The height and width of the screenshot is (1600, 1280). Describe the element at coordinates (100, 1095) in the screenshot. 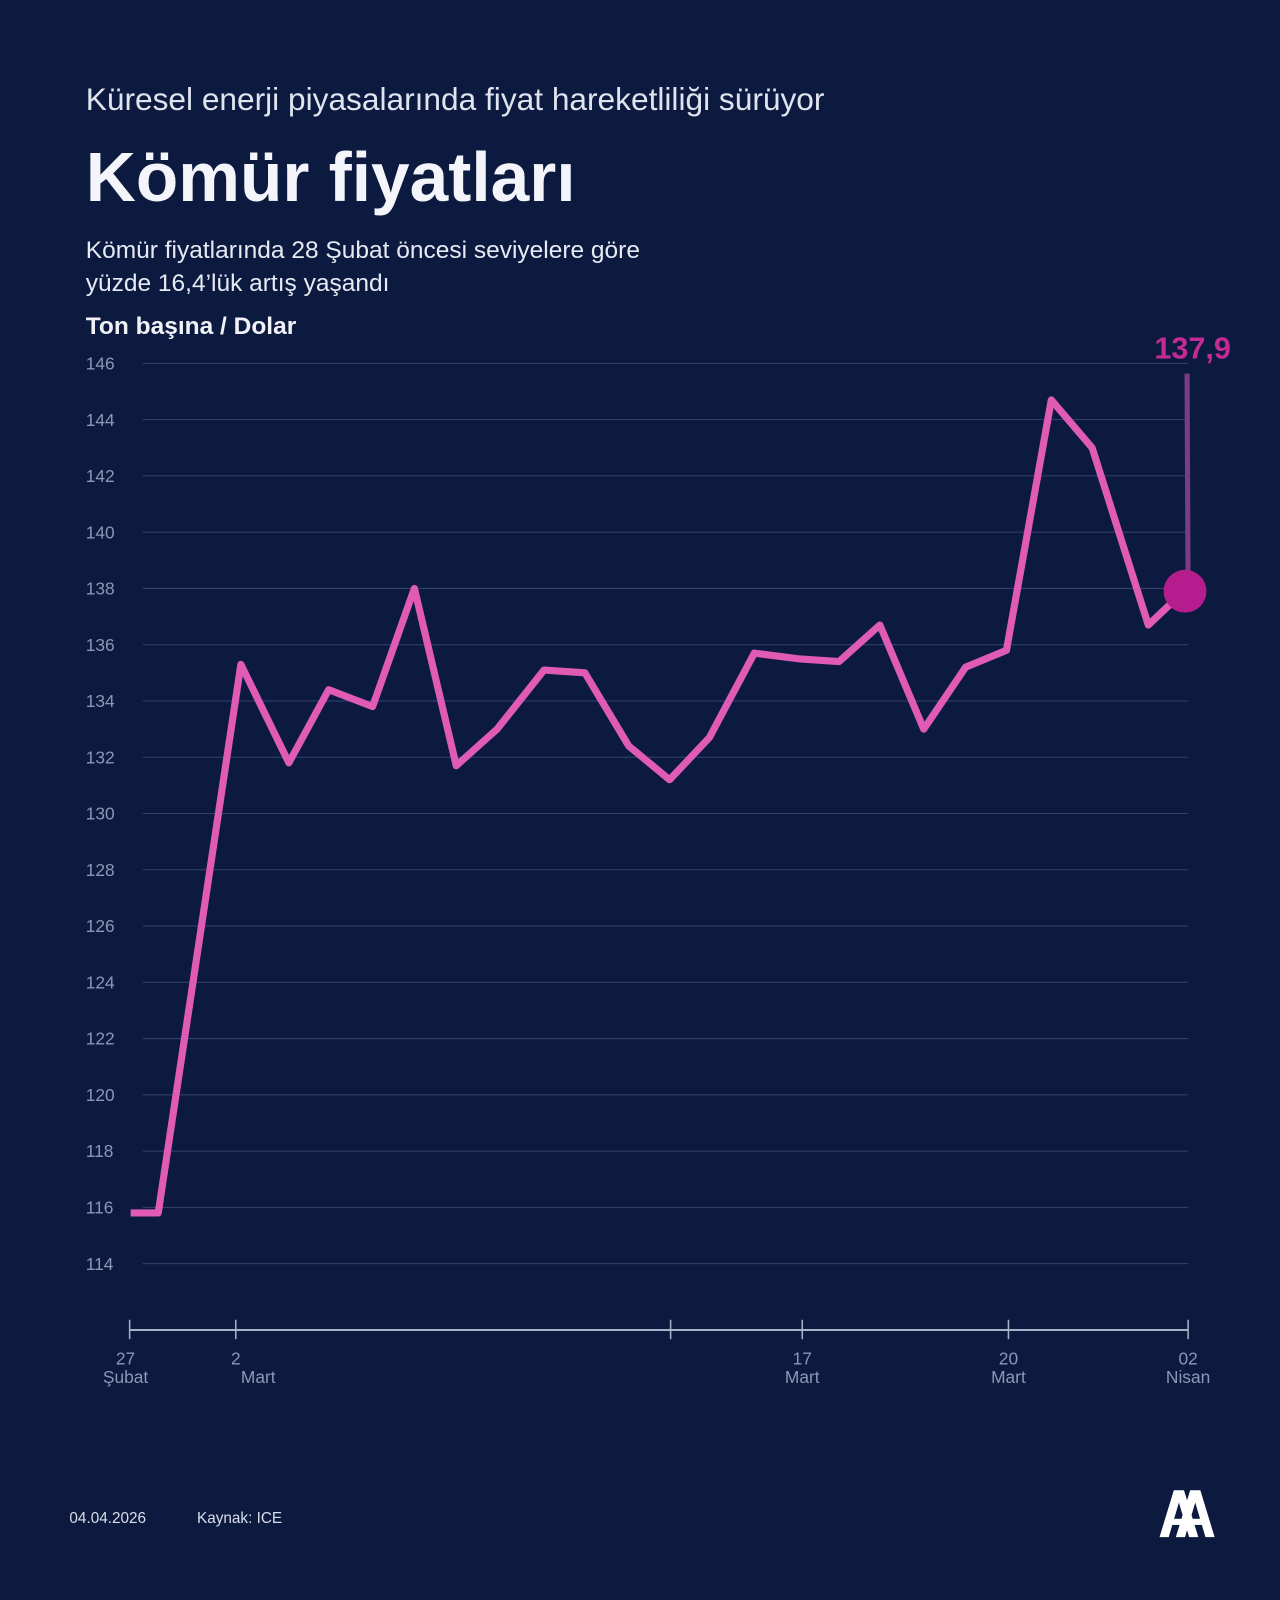

I see `y-tick-label: 120` at that location.